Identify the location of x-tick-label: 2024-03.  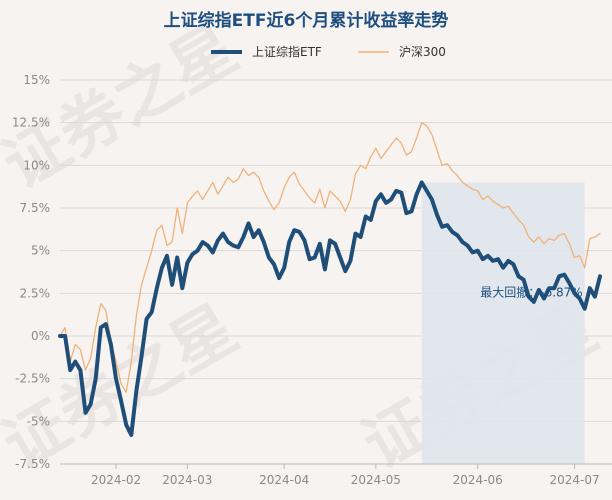
(187, 480).